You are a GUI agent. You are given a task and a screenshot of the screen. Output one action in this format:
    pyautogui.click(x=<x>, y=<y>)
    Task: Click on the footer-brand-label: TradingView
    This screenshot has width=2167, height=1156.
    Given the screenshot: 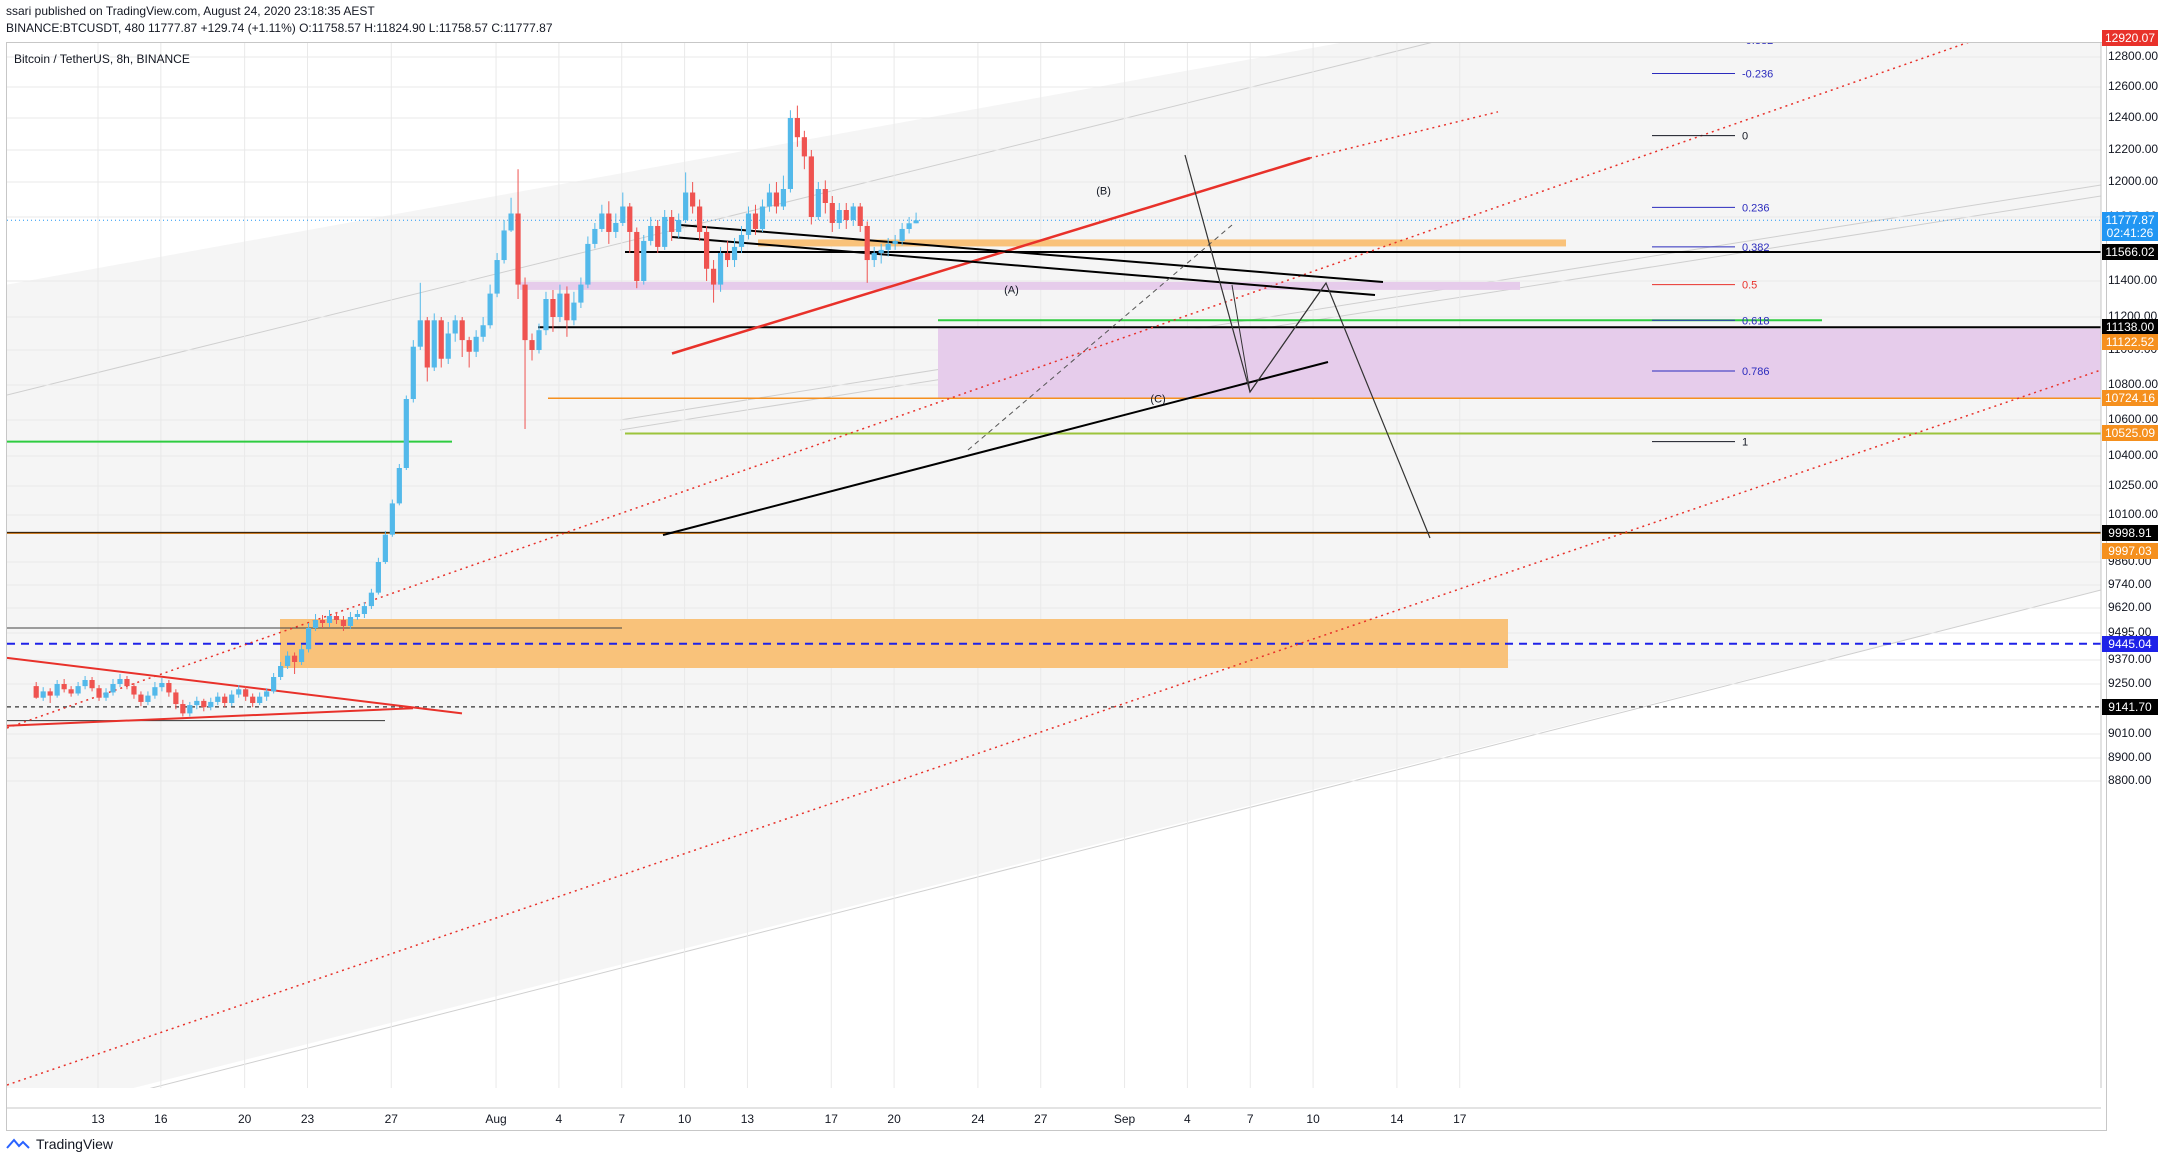 What is the action you would take?
    pyautogui.click(x=75, y=1144)
    